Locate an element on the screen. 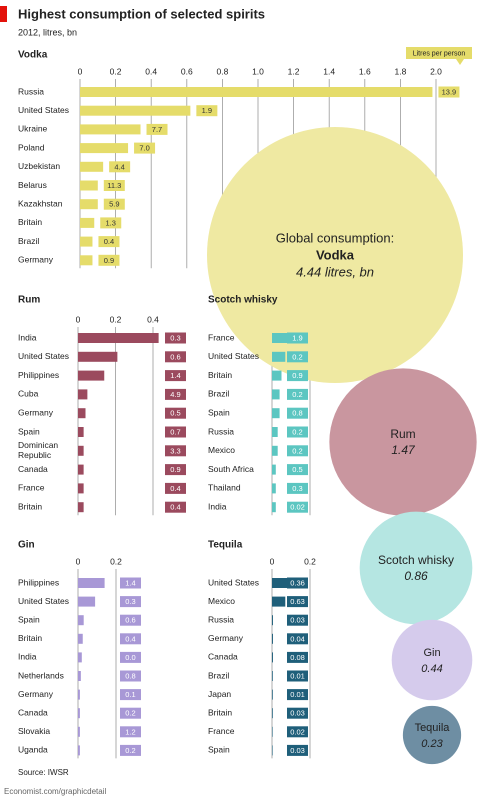 Image resolution: width=482 pixels, height=800 pixels. per-person-label: 0.01 is located at coordinates (297, 675).